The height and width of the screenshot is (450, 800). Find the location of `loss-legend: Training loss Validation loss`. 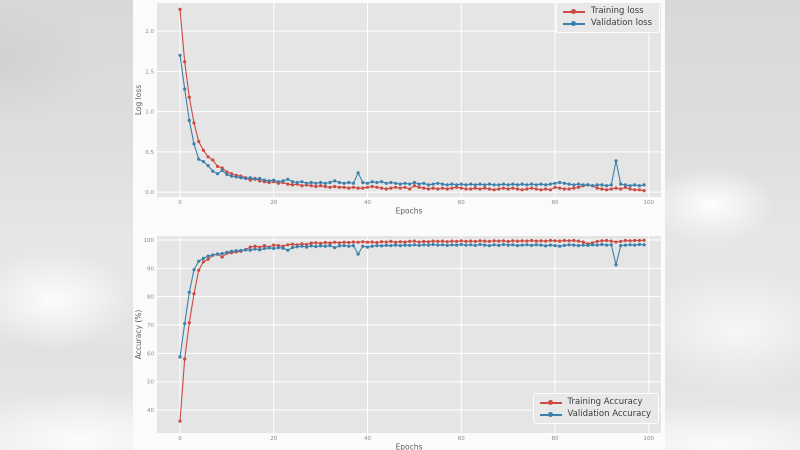

loss-legend: Training loss Validation loss is located at coordinates (607, 17).